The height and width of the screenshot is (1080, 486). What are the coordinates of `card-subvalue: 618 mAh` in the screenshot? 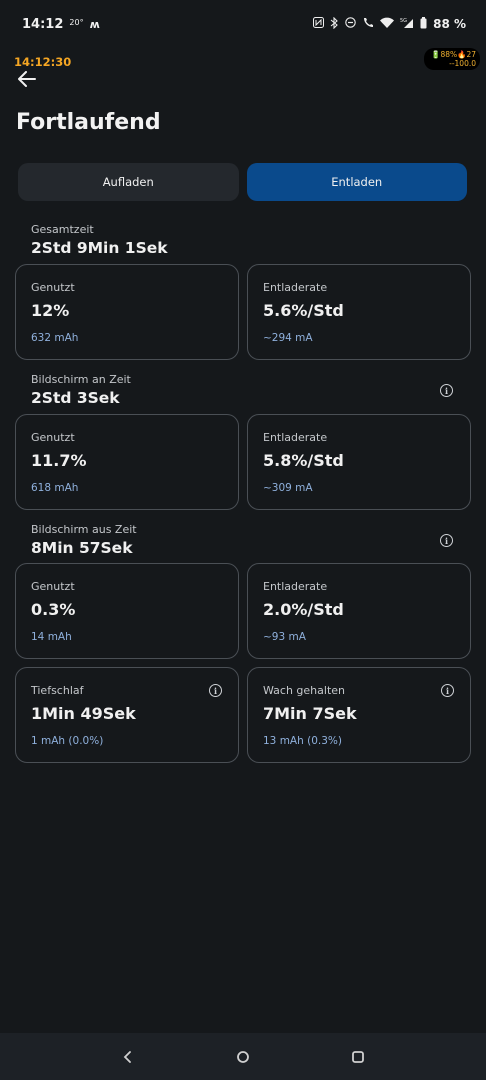 It's located at (55, 488).